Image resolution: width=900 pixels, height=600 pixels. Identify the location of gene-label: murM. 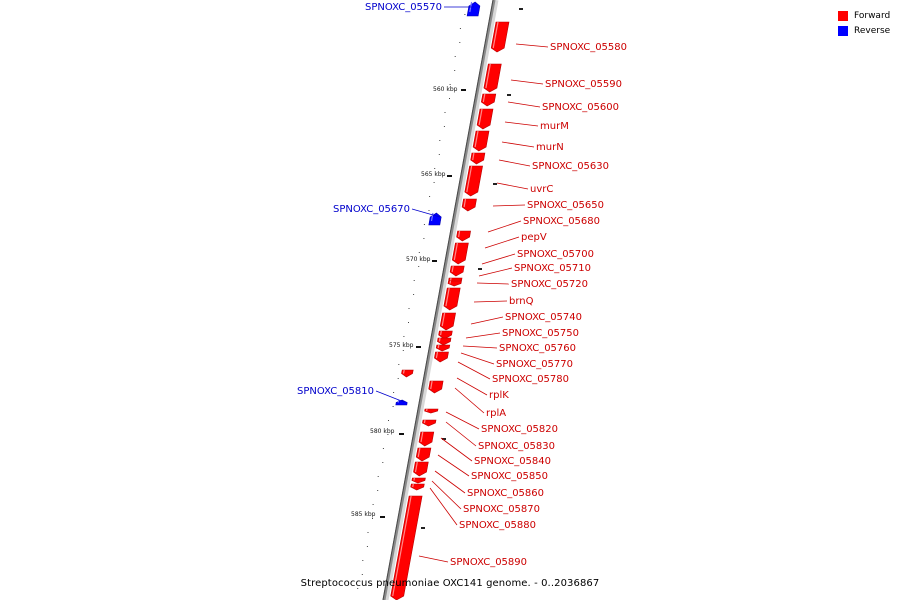
(554, 126).